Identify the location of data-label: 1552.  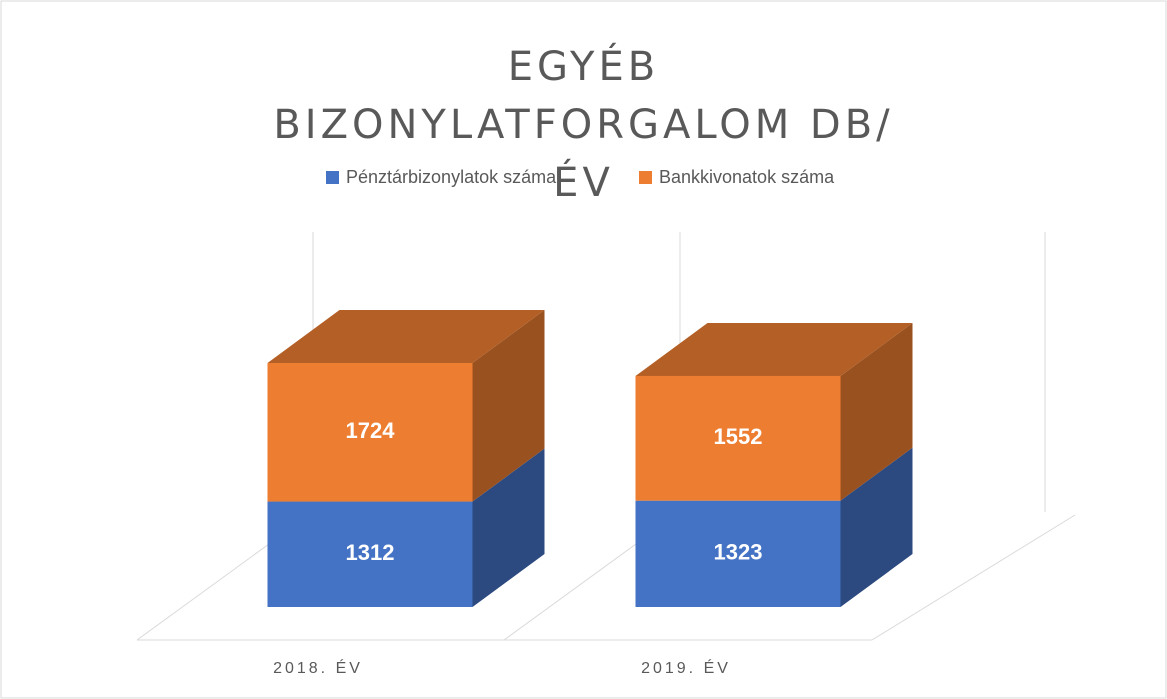
(738, 436).